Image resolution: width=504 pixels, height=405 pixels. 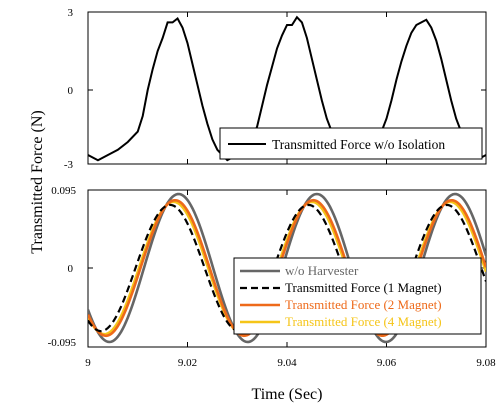 I want to click on xtick-label-9.08: 9.08, so click(x=486, y=363).